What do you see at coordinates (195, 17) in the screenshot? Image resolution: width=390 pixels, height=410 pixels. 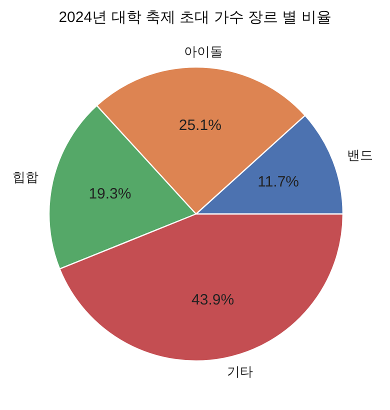 I see `chart-title: 2024년 대학 축제 초대 가수 장르 별 비율` at bounding box center [195, 17].